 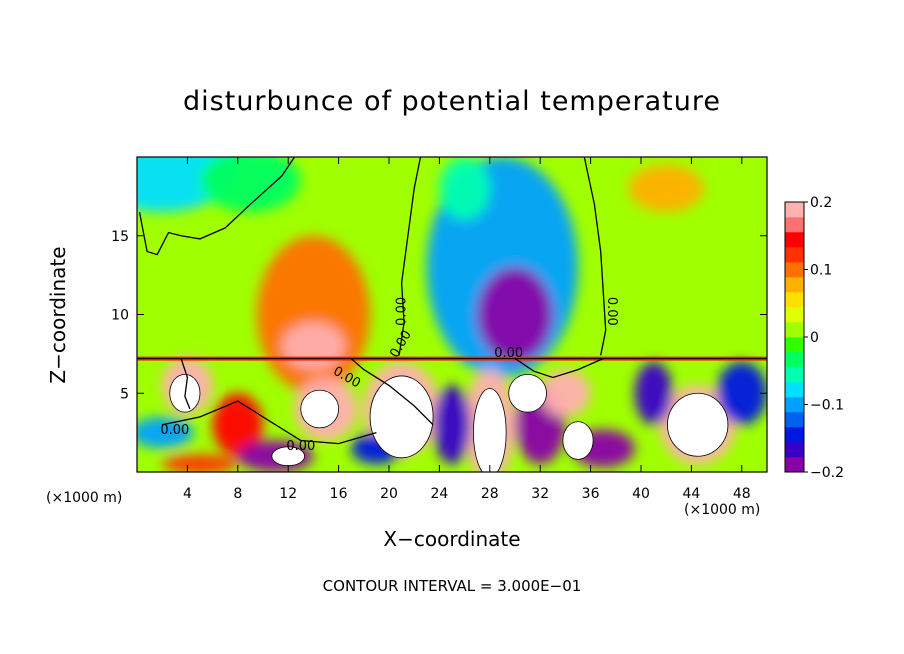 What do you see at coordinates (827, 473) in the screenshot?
I see `colorbar-tick-label: −0.2` at bounding box center [827, 473].